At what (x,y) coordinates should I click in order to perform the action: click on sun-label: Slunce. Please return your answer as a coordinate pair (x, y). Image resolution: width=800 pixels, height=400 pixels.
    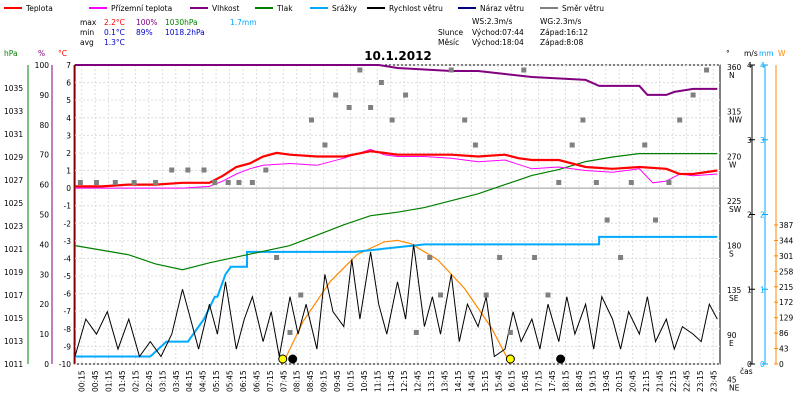
    Looking at the image, I should click on (450, 32).